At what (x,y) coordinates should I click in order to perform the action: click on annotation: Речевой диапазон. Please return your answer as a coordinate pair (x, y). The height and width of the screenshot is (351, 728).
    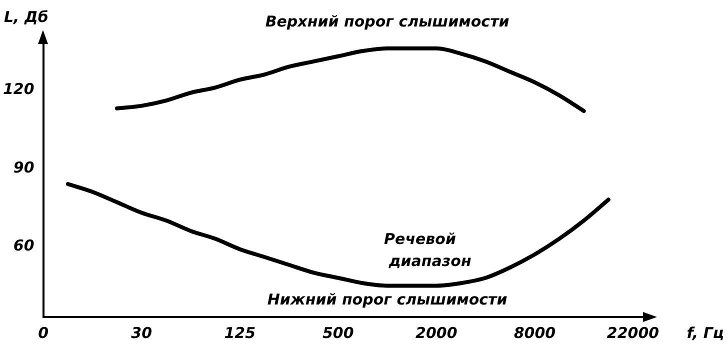
    Looking at the image, I should click on (428, 250).